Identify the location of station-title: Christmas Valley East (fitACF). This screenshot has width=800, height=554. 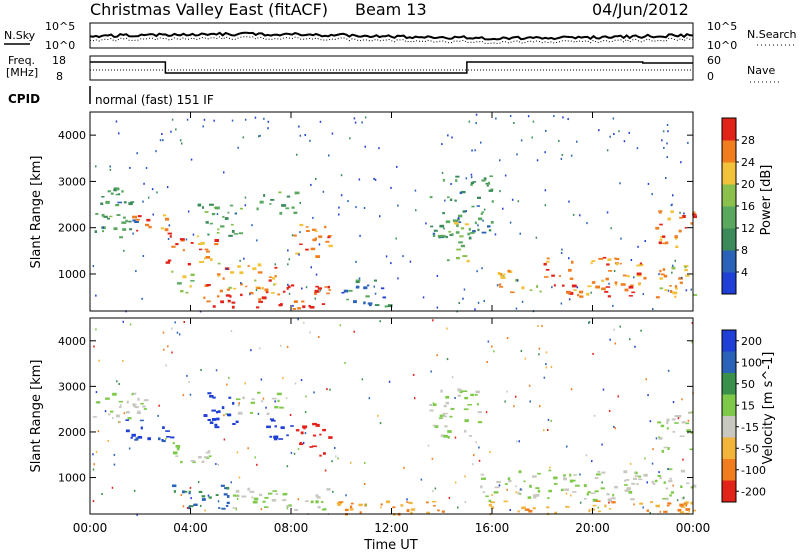
(209, 9).